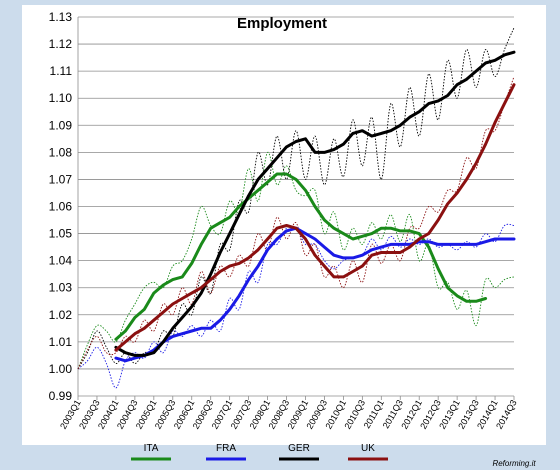  Describe the element at coordinates (259, 452) in the screenshot. I see `legend: ITA FRA GER UK` at that location.